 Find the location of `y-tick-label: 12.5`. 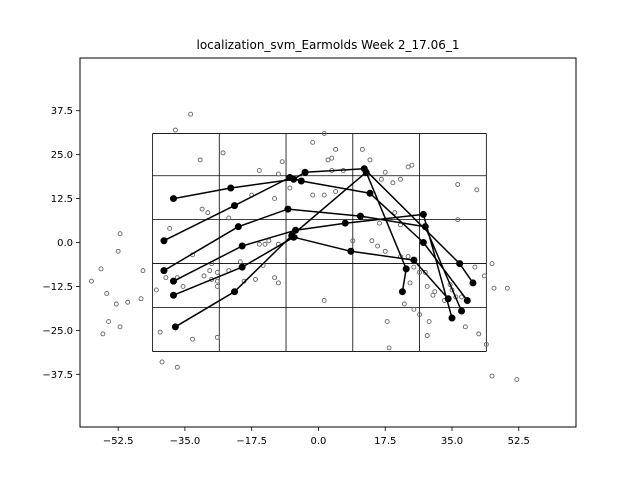

y-tick-label: 12.5 is located at coordinates (62, 199).